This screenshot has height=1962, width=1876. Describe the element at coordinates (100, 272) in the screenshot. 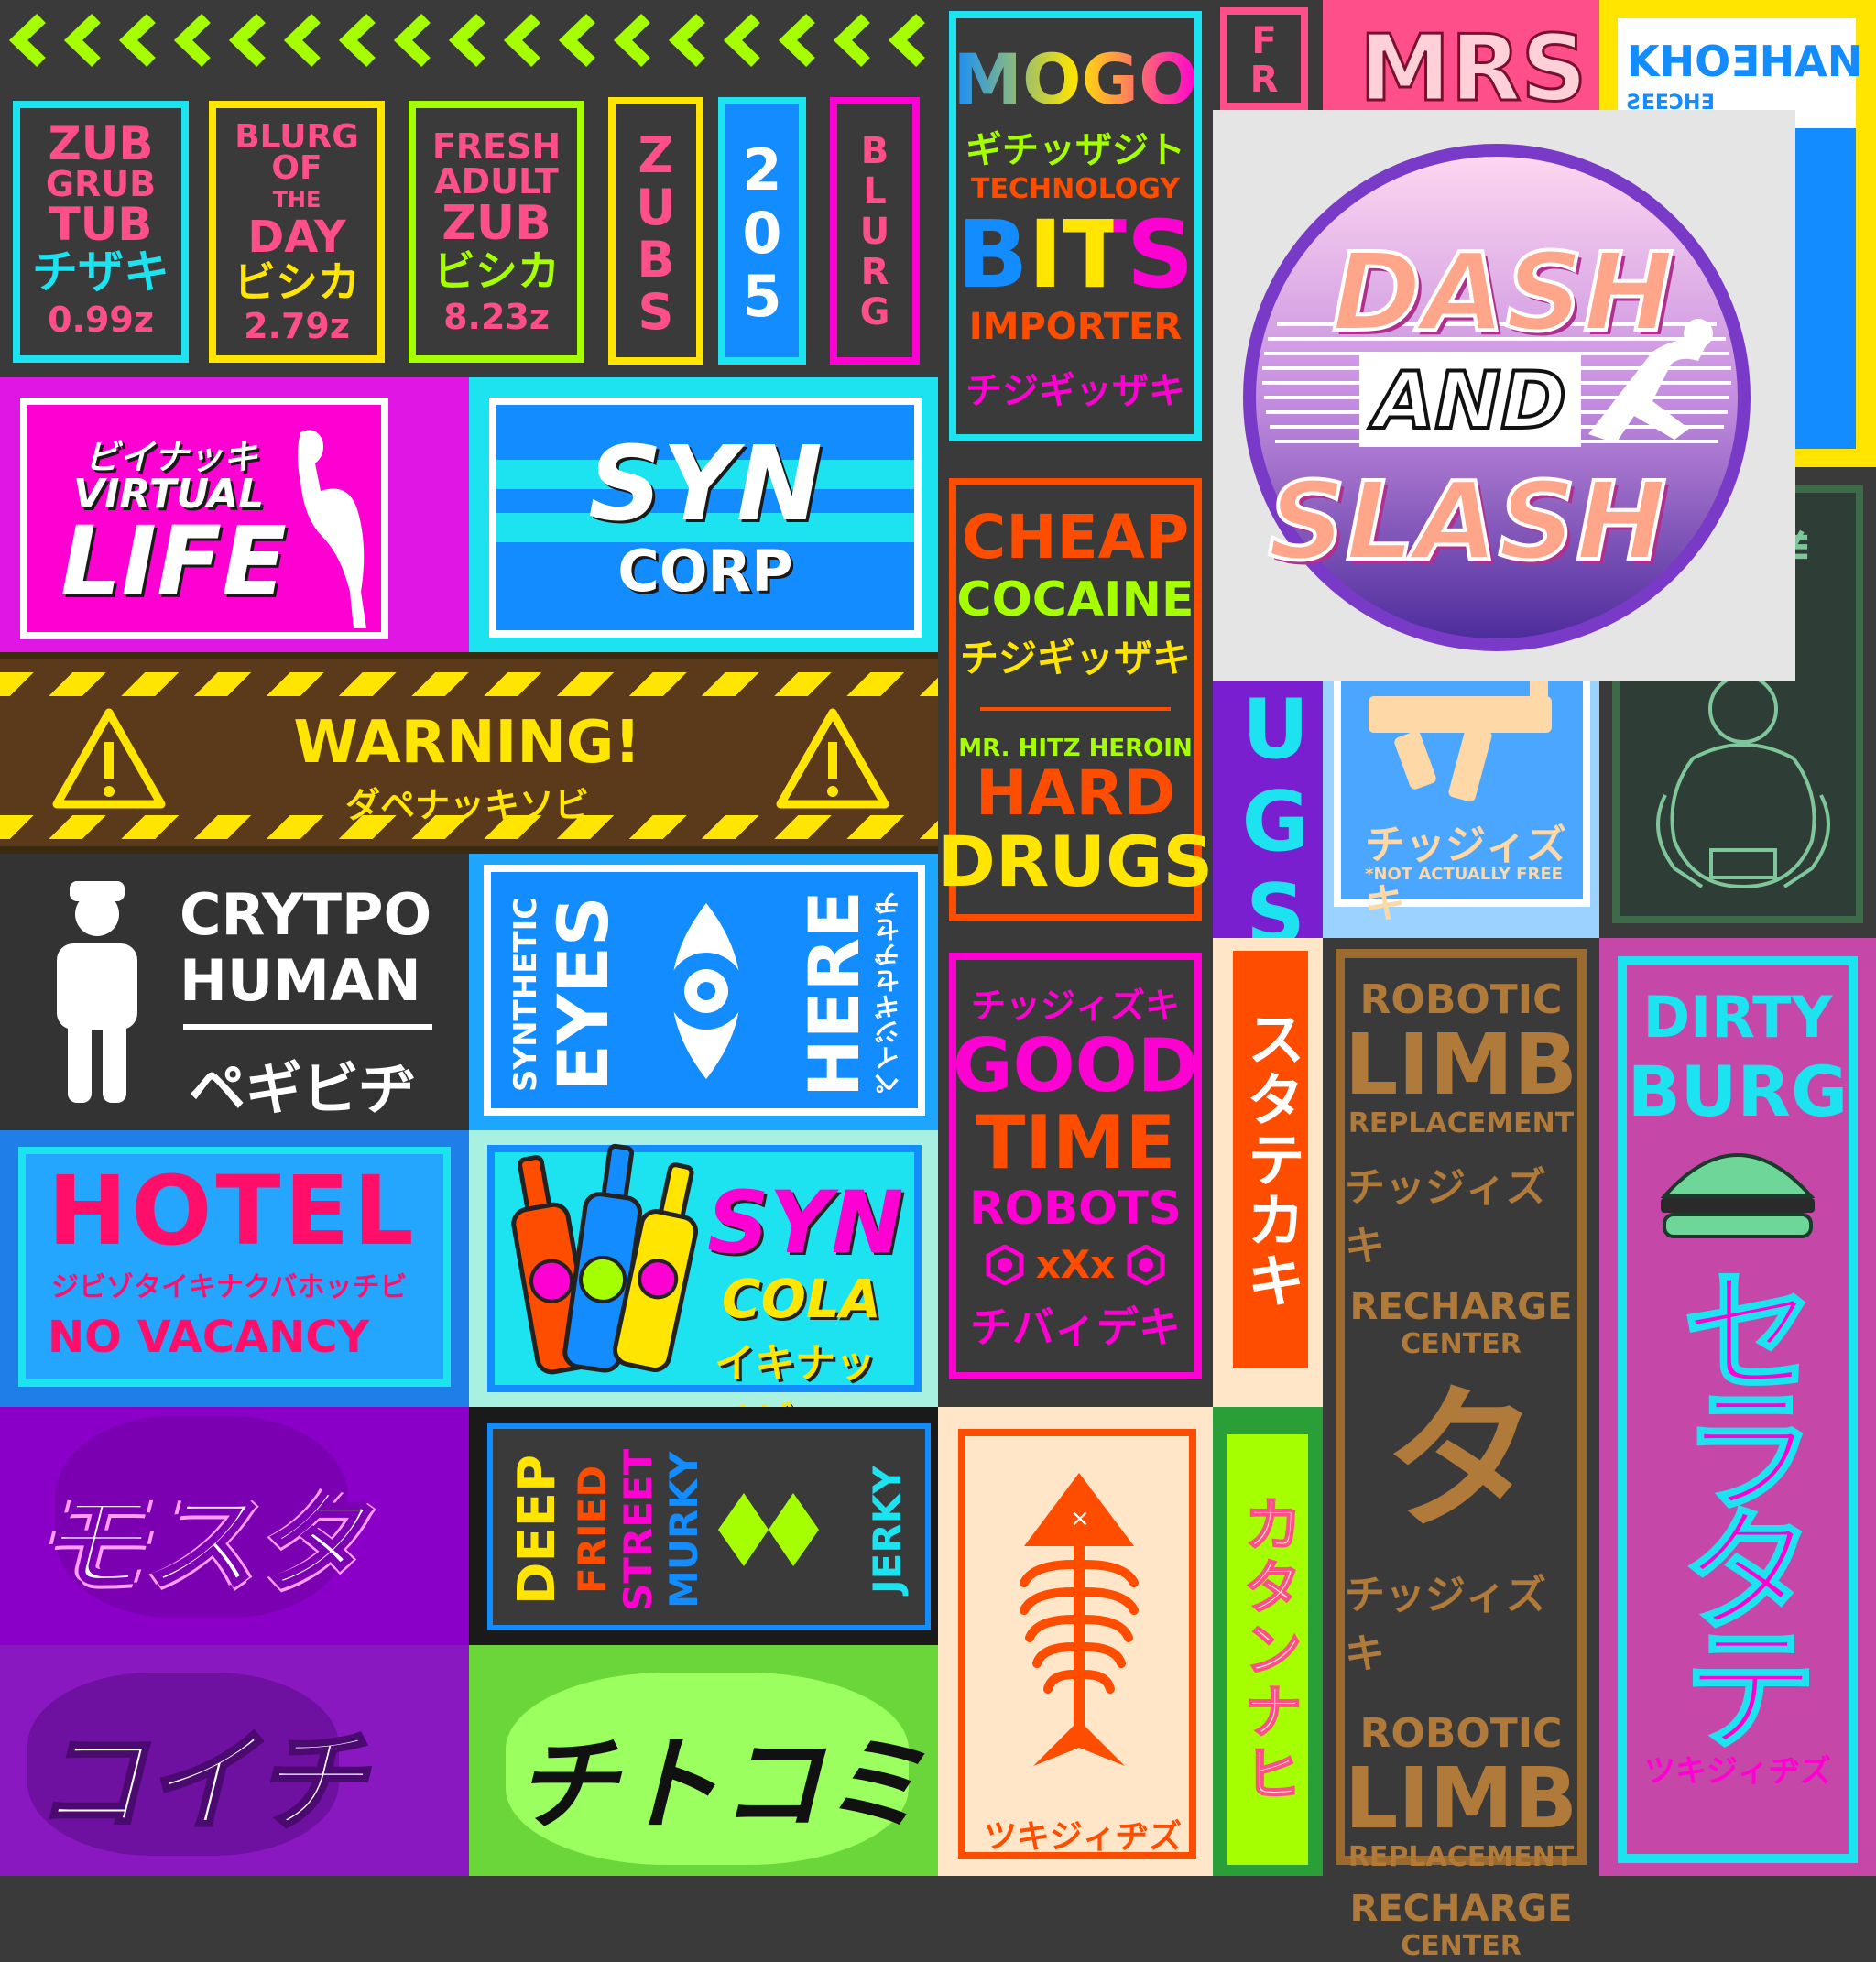

I see `sign-jp: チザキ` at that location.